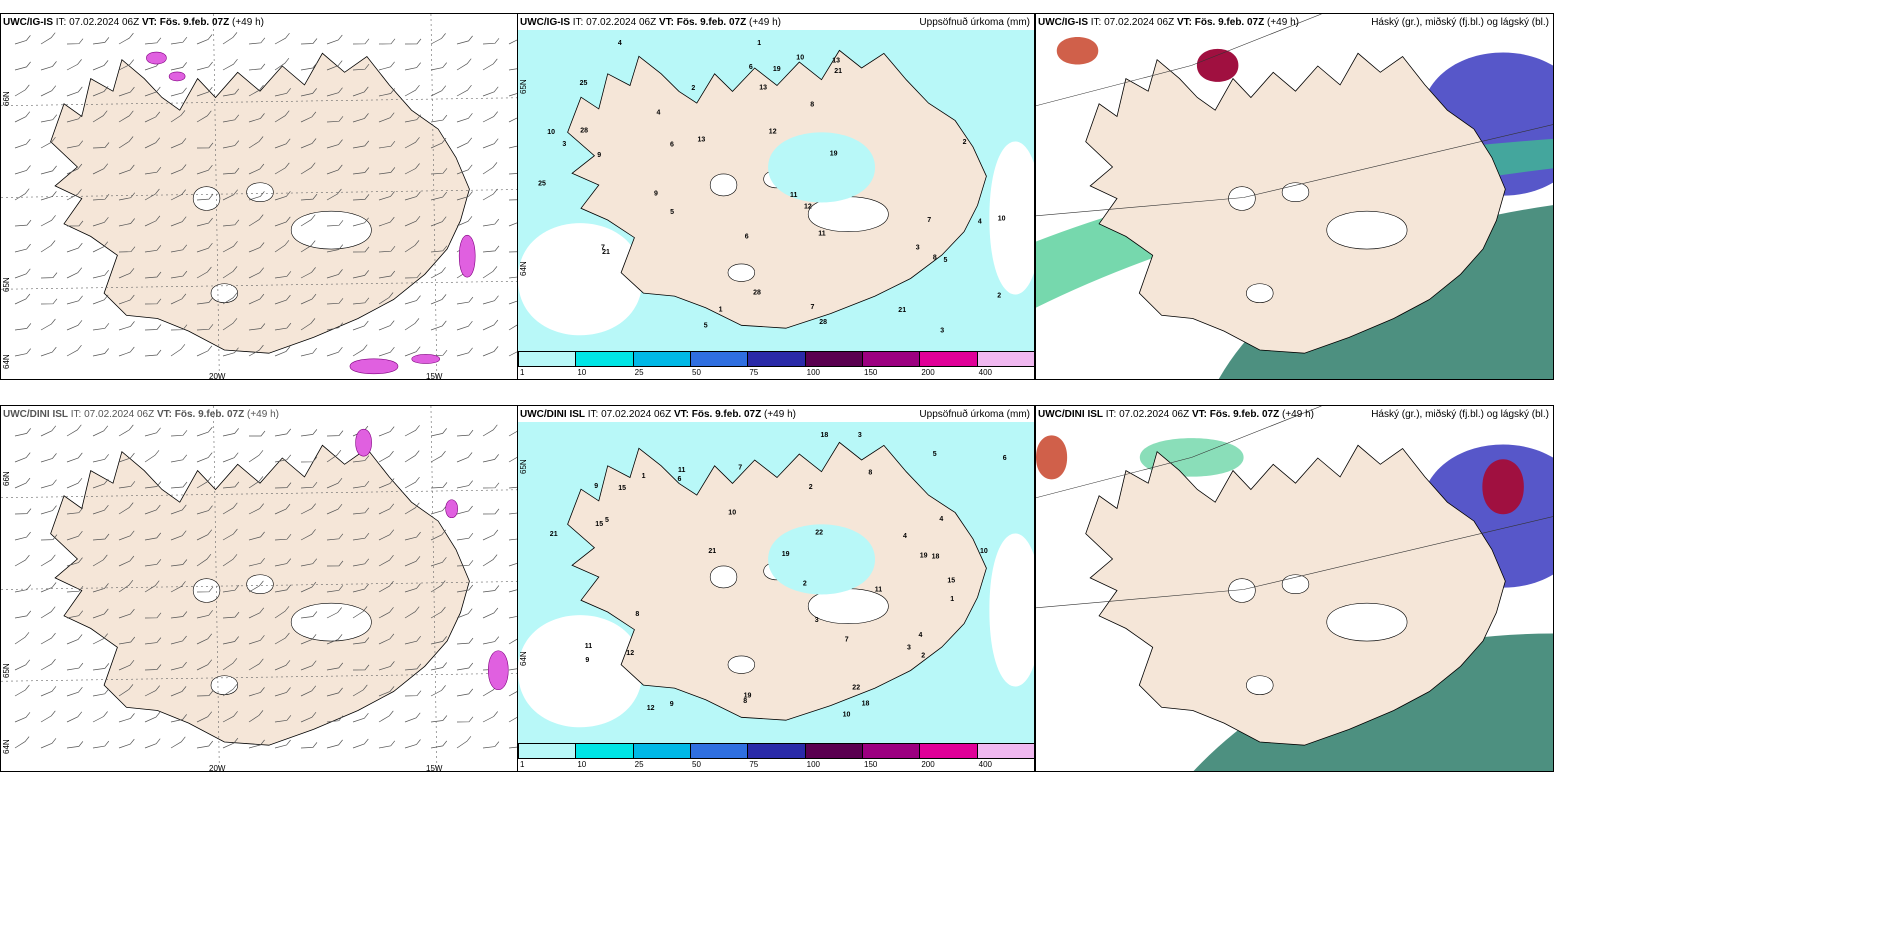 This screenshot has height=950, width=1900. I want to click on panel-subtitle: Uppsöfnuð úrkoma (mm), so click(974, 414).